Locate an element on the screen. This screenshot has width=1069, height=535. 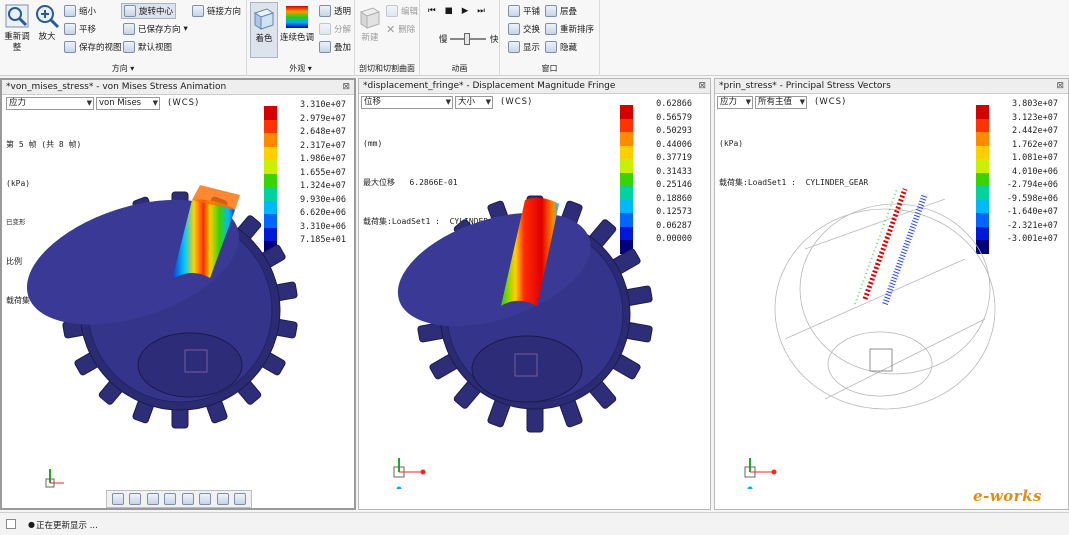
annotation-icon is located at coordinates (240, 499).